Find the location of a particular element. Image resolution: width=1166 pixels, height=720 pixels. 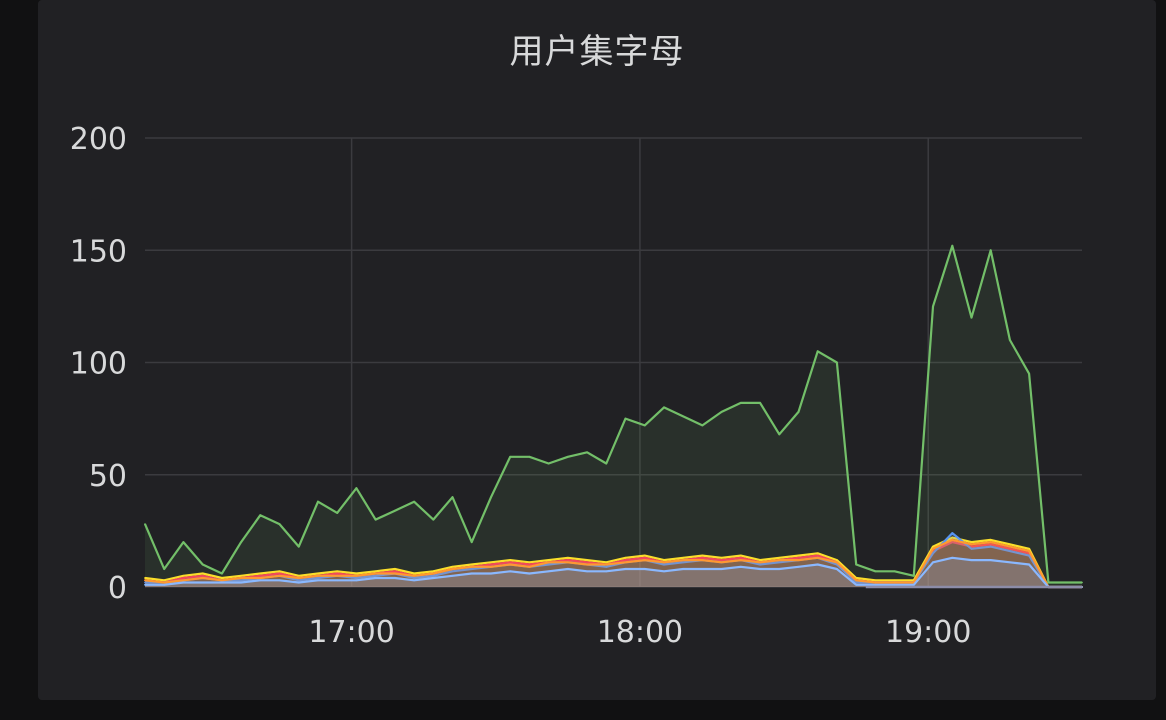

panel-title: 用户集字母 is located at coordinates (597, 52).